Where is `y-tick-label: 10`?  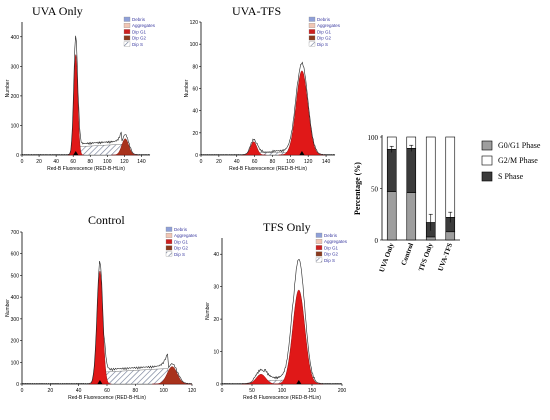
y-tick-label: 10 is located at coordinates (216, 353).